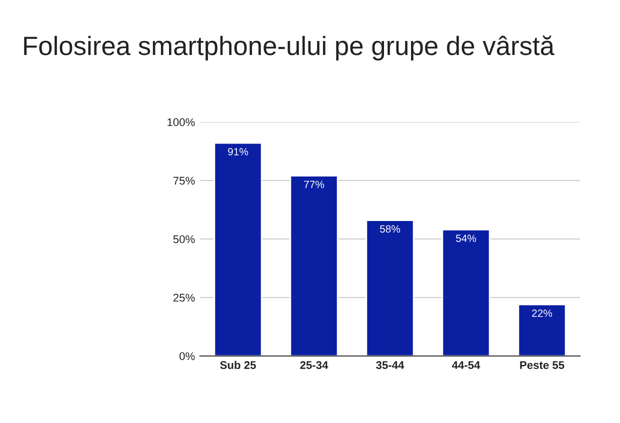 The image size is (620, 423). I want to click on y-tick-label: 75%, so click(184, 180).